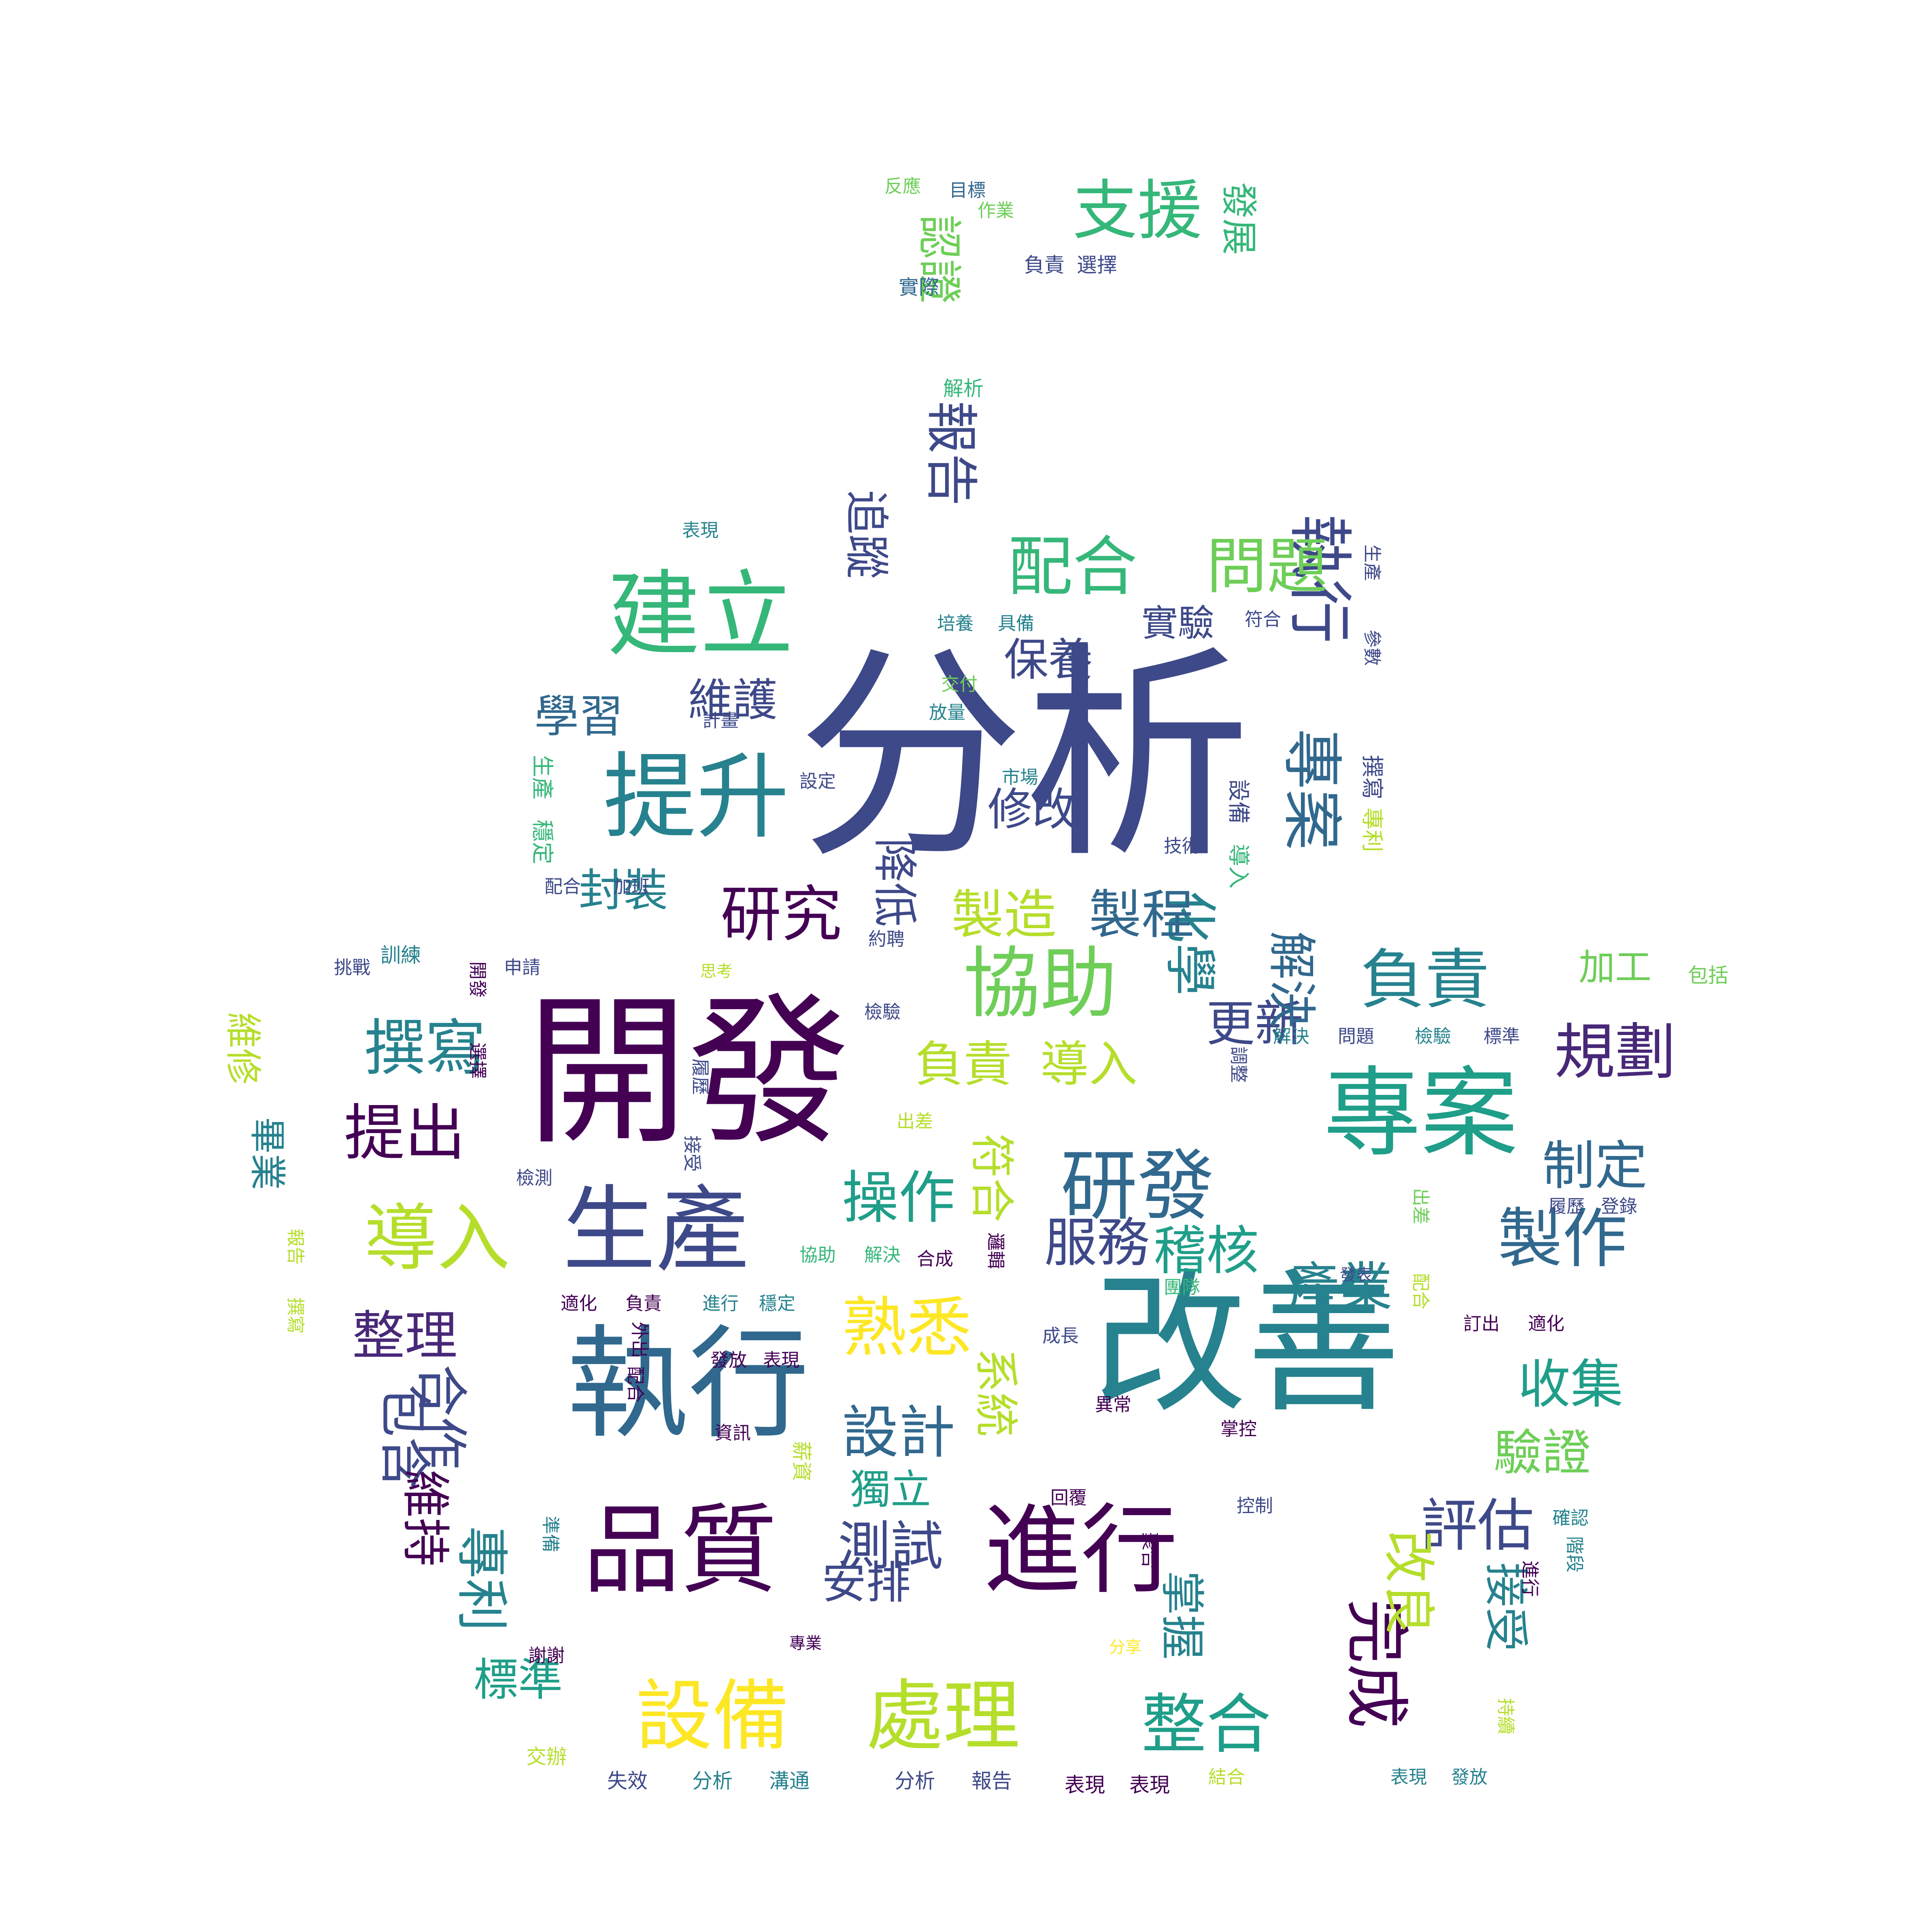  What do you see at coordinates (943, 1717) in the screenshot?
I see `word-cloud-word: 處理` at bounding box center [943, 1717].